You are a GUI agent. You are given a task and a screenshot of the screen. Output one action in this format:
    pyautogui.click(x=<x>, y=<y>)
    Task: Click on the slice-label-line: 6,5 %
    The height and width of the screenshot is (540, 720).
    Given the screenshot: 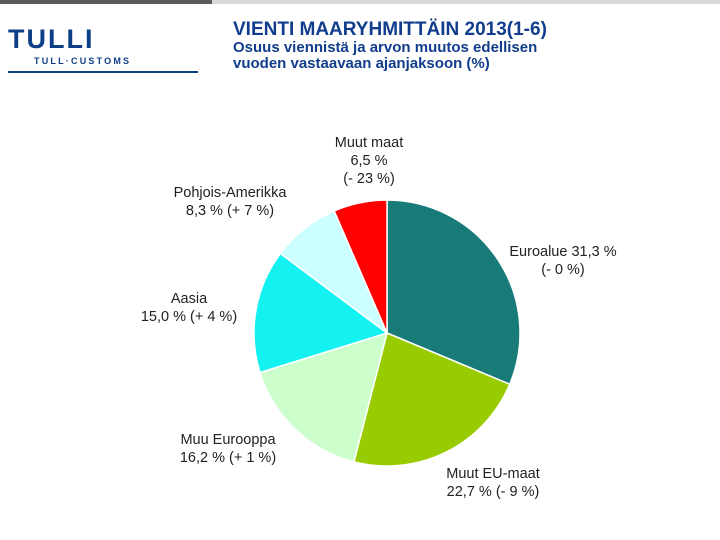 What is the action you would take?
    pyautogui.click(x=368, y=161)
    